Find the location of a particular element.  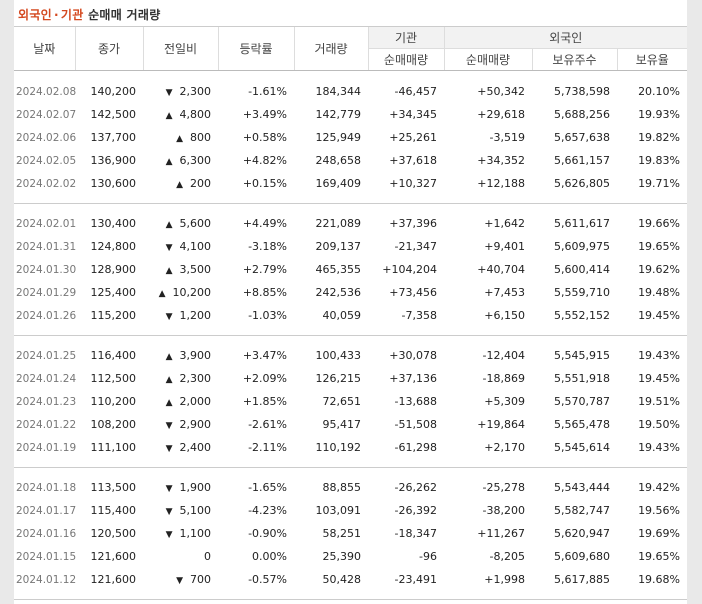

cell-foreign-ratio: 19.65% is located at coordinates (659, 246).